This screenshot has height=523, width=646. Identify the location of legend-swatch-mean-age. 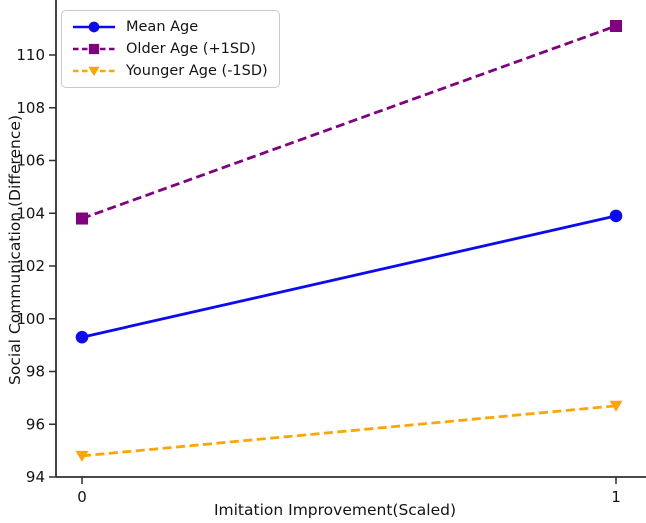
(94, 27).